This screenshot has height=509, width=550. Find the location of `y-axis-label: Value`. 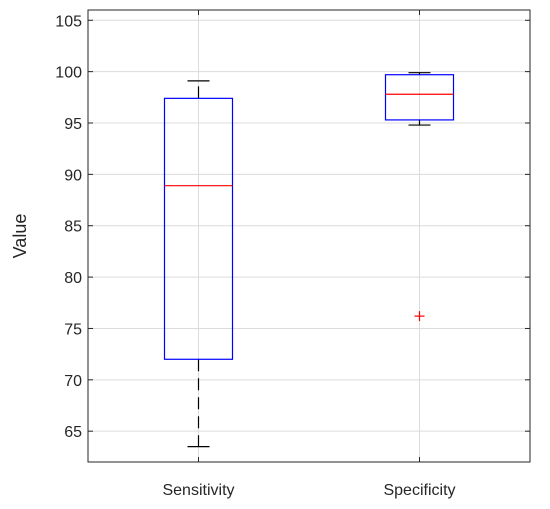

y-axis-label: Value is located at coordinates (20, 236).